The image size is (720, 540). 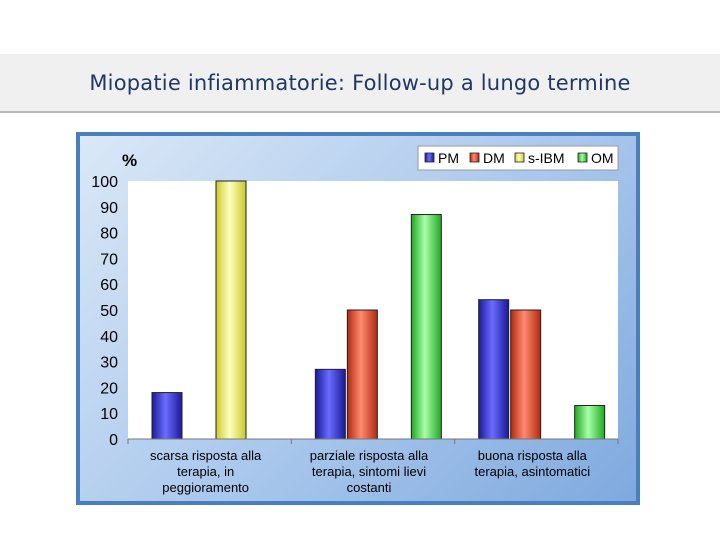 What do you see at coordinates (109, 285) in the screenshot?
I see `y-tick-label: 60` at bounding box center [109, 285].